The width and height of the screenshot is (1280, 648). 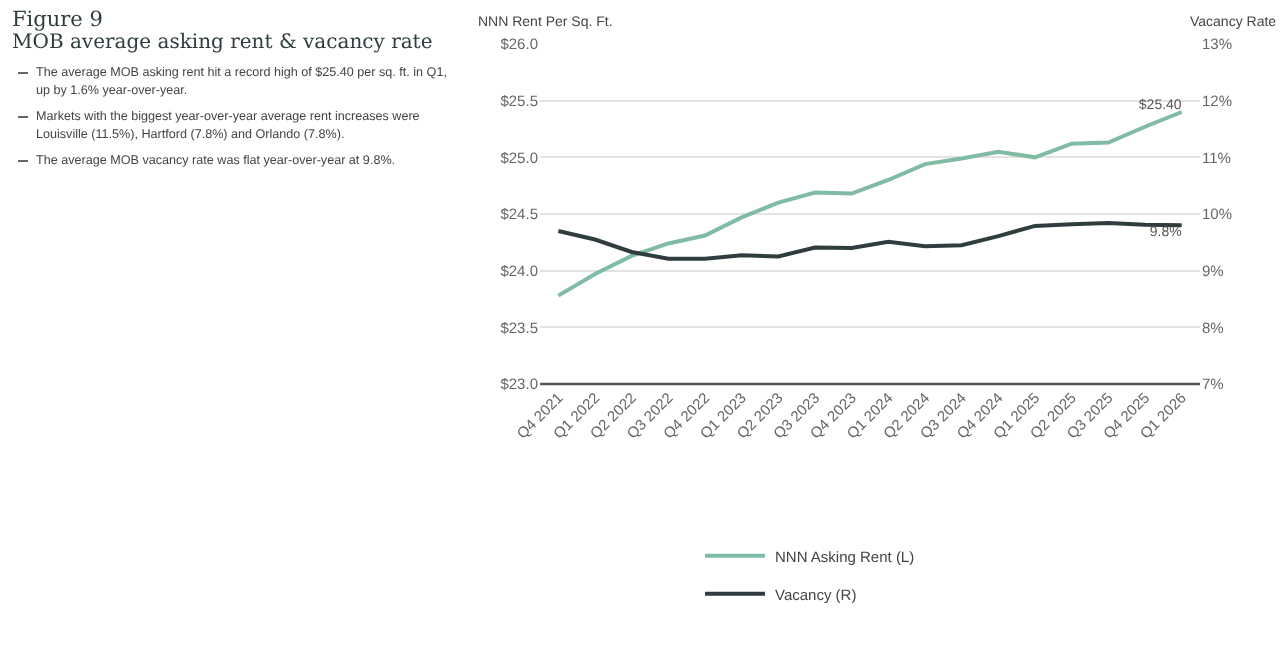 I want to click on text: MOB average asking rent & vacancy rate, so click(x=223, y=43).